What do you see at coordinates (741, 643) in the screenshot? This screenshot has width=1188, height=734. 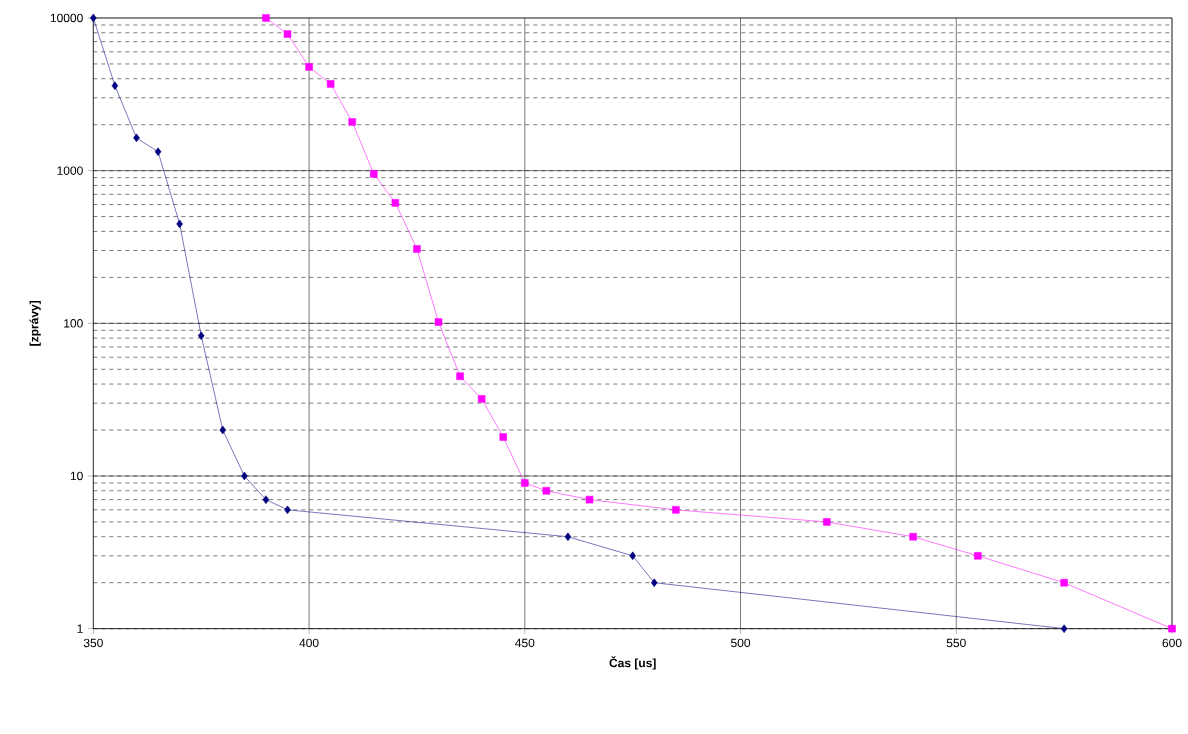 I see `x-tick-label: 500` at bounding box center [741, 643].